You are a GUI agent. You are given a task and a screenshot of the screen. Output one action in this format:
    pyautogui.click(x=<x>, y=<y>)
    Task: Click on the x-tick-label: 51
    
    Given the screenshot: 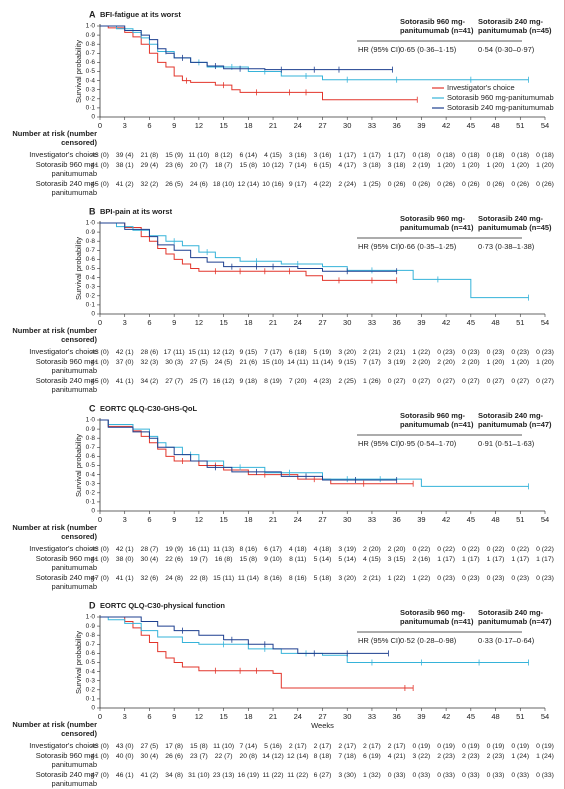 What is the action you would take?
    pyautogui.click(x=520, y=519)
    